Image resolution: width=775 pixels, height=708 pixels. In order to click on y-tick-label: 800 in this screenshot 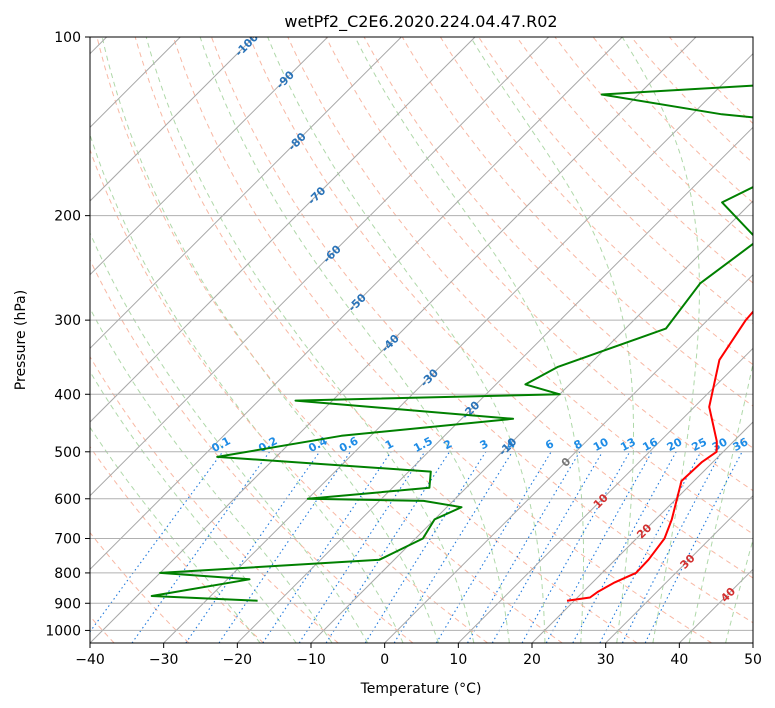, I will do `click(67, 574)`.